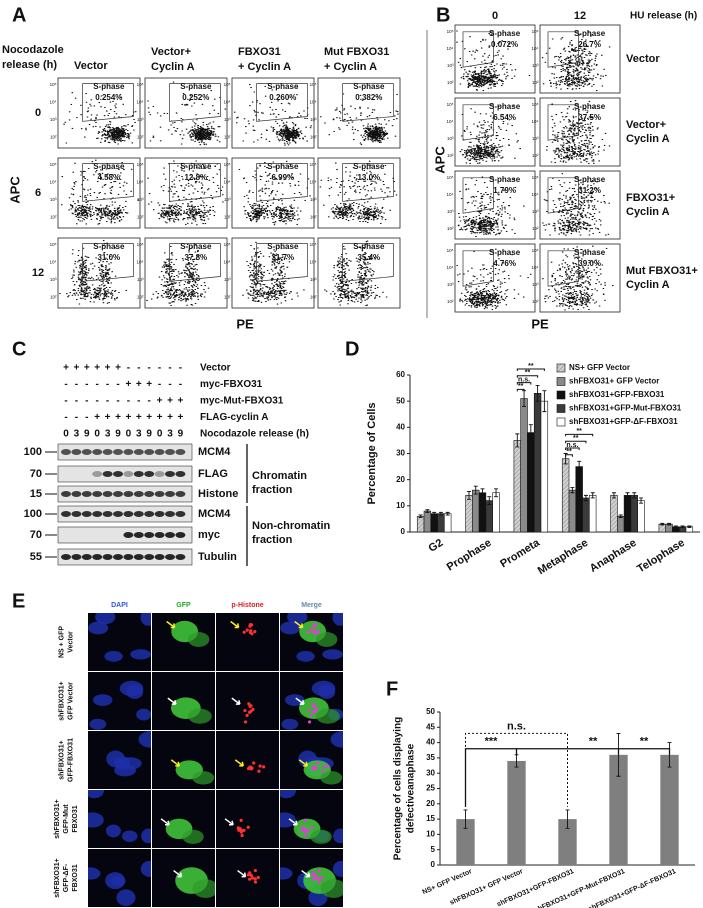 The width and height of the screenshot is (703, 908). Describe the element at coordinates (282, 257) in the screenshot. I see `gate-percent: 31.7%` at that location.